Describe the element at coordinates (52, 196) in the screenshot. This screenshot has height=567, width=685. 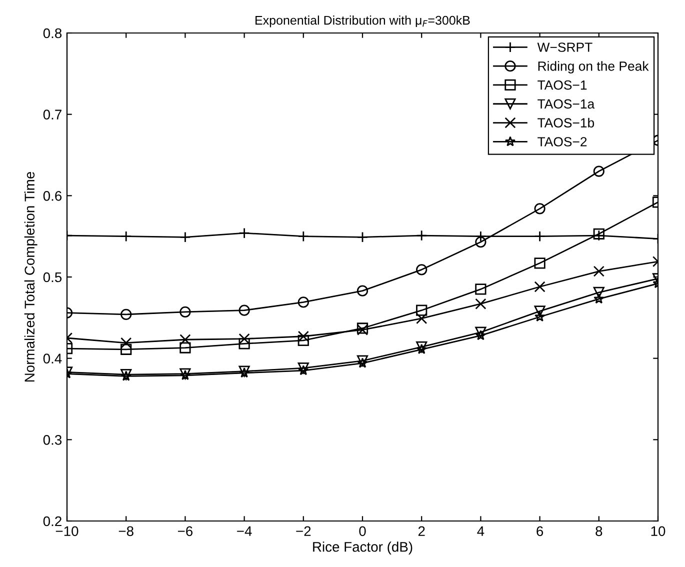
I see `y-tick-label: 0.6` at that location.